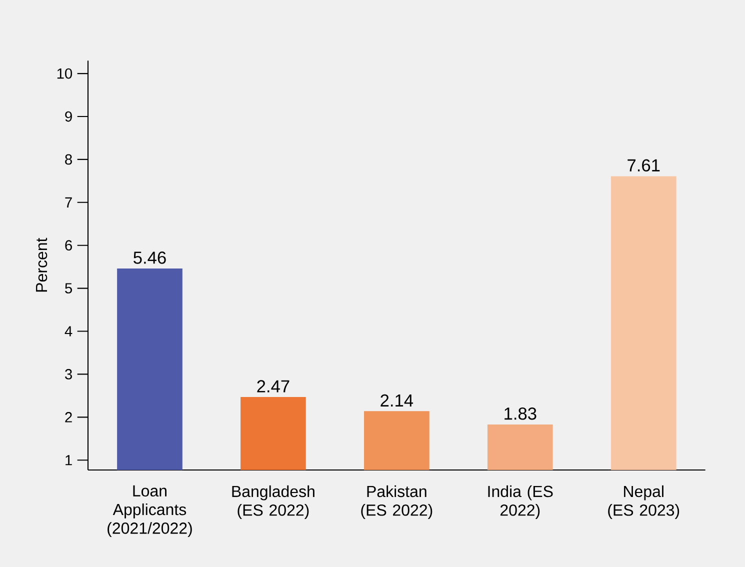 This screenshot has width=745, height=567. What do you see at coordinates (397, 400) in the screenshot?
I see `data-label: 2.14` at bounding box center [397, 400].